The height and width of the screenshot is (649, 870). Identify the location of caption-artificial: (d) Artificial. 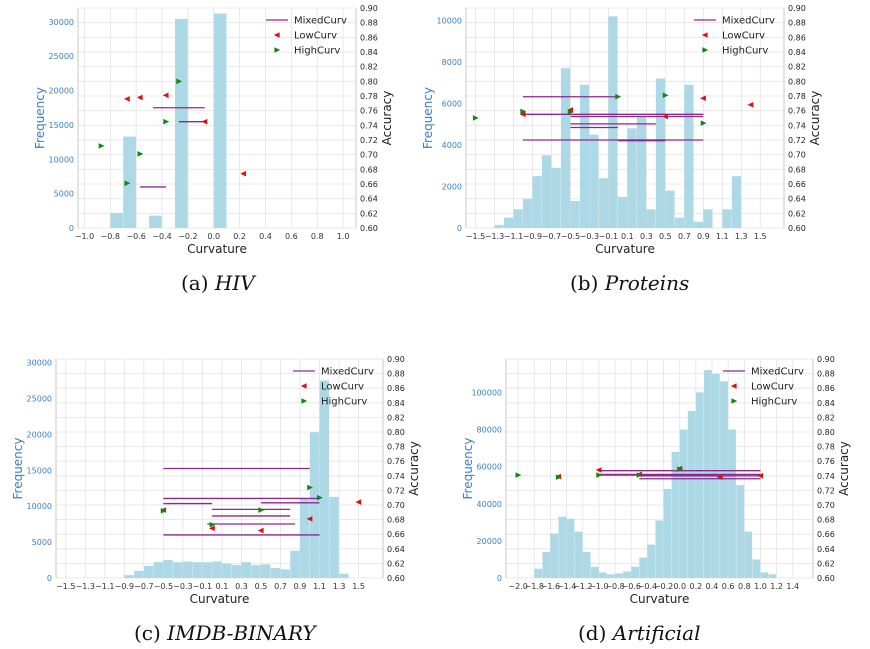
(639, 633).